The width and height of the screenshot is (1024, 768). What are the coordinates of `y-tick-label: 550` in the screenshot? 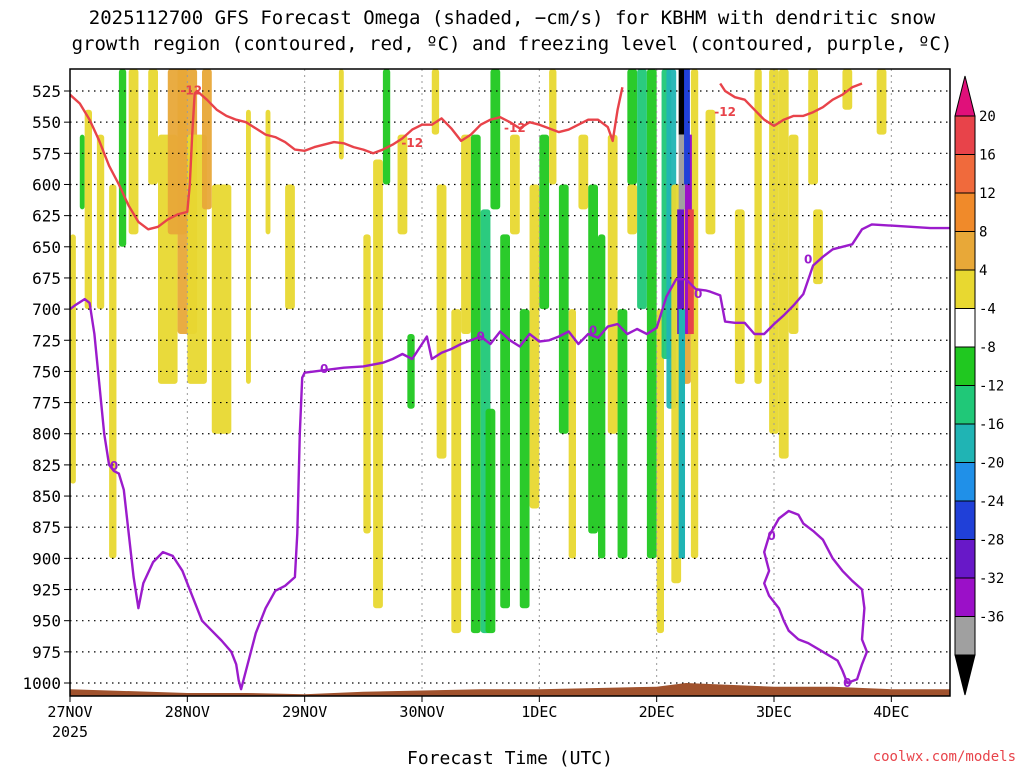 It's located at (46, 122).